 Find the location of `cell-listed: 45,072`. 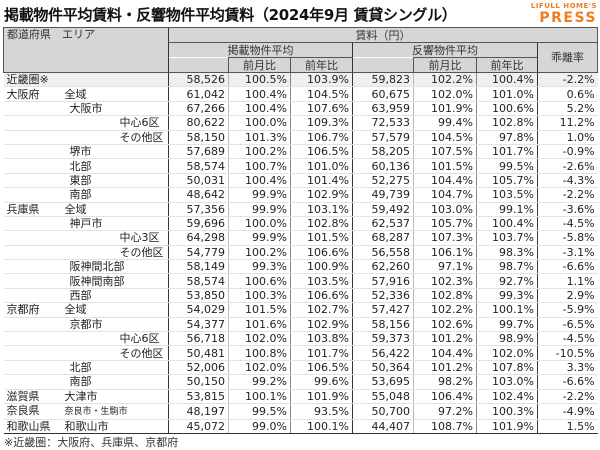

cell-listed: 45,072 is located at coordinates (198, 426).